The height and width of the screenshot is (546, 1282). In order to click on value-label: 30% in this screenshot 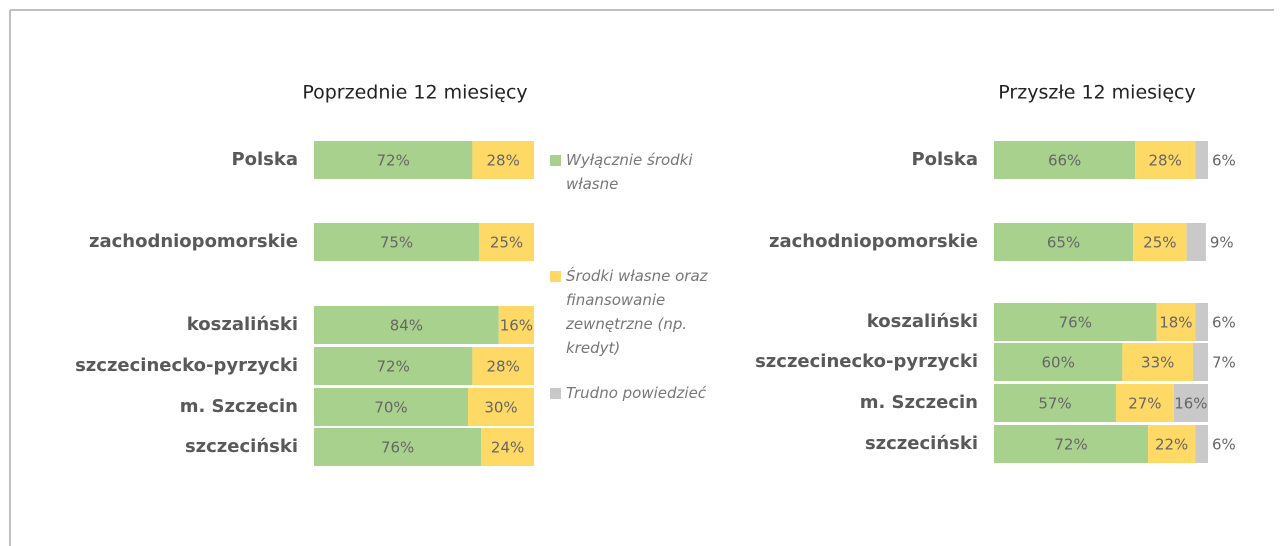, I will do `click(500, 408)`.